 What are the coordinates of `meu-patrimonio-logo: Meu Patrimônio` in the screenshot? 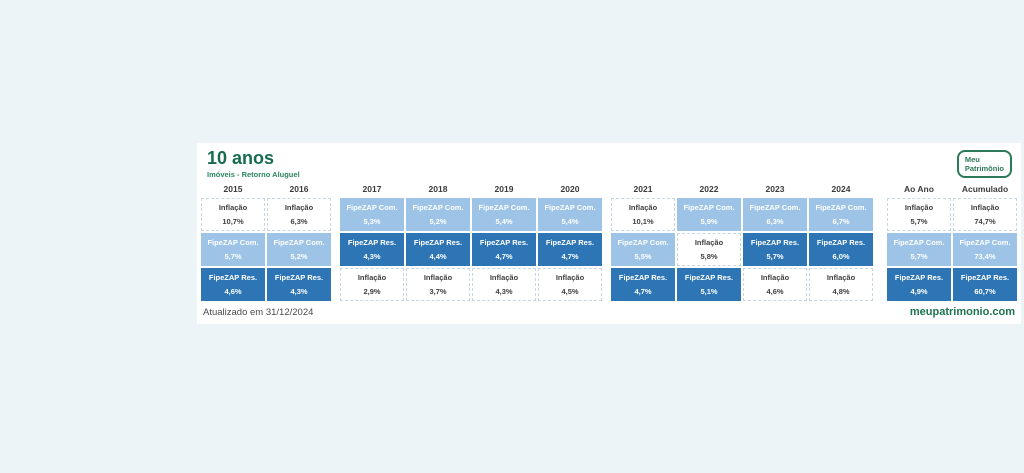 It's located at (984, 164).